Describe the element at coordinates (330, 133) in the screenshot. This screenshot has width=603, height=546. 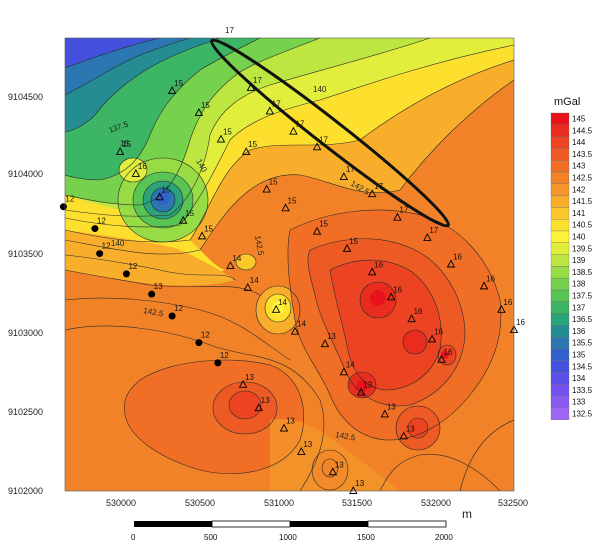
I see `fault-zone-ellipse` at that location.